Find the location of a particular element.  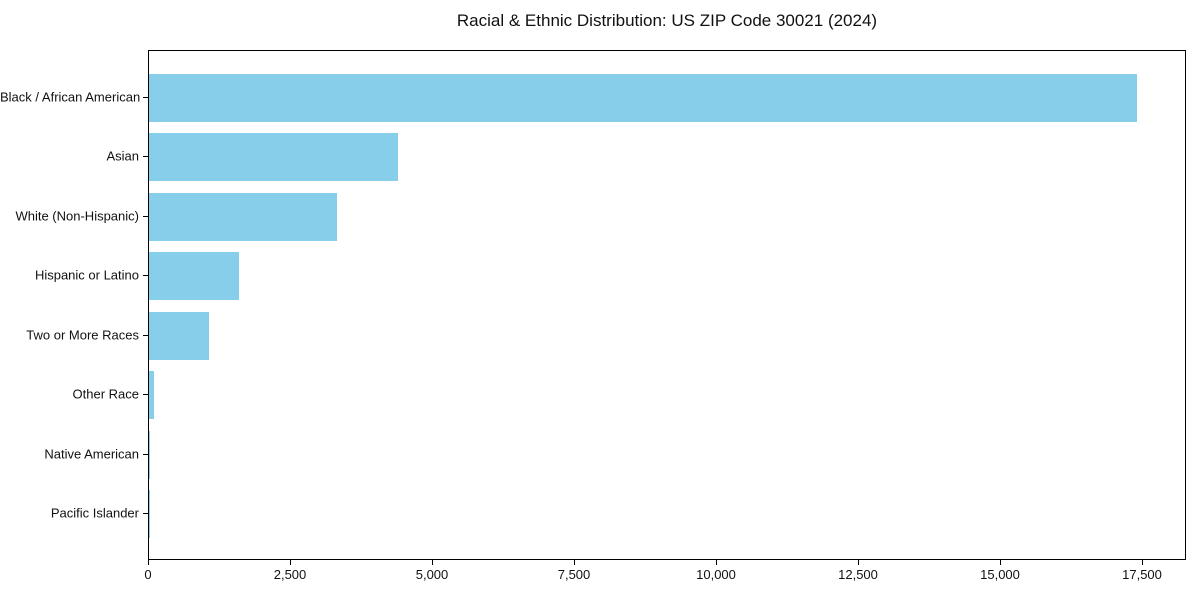

y-tick-label: Black / African American is located at coordinates (70, 97).